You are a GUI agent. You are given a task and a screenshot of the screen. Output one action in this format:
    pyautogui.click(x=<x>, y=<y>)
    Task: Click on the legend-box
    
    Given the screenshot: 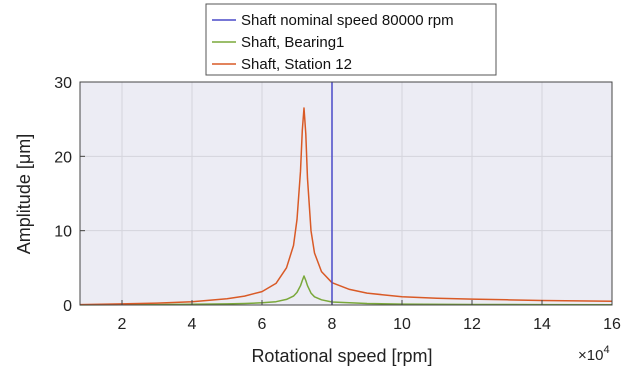 What is the action you would take?
    pyautogui.click(x=351, y=39)
    